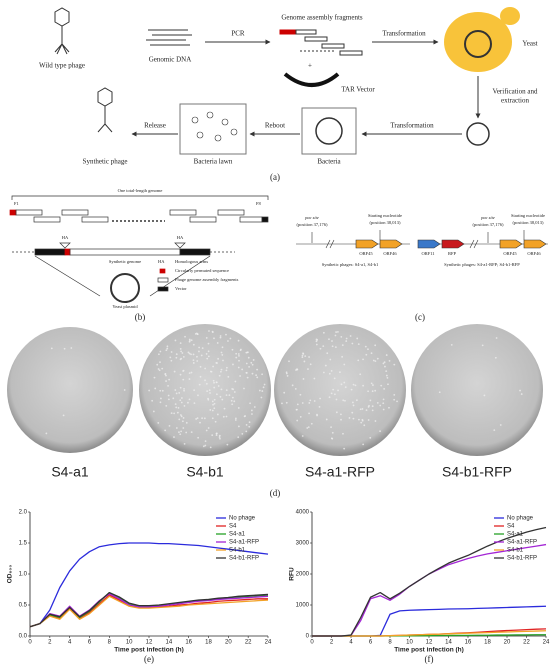  I want to click on y-tick-label: 1000, so click(303, 606).